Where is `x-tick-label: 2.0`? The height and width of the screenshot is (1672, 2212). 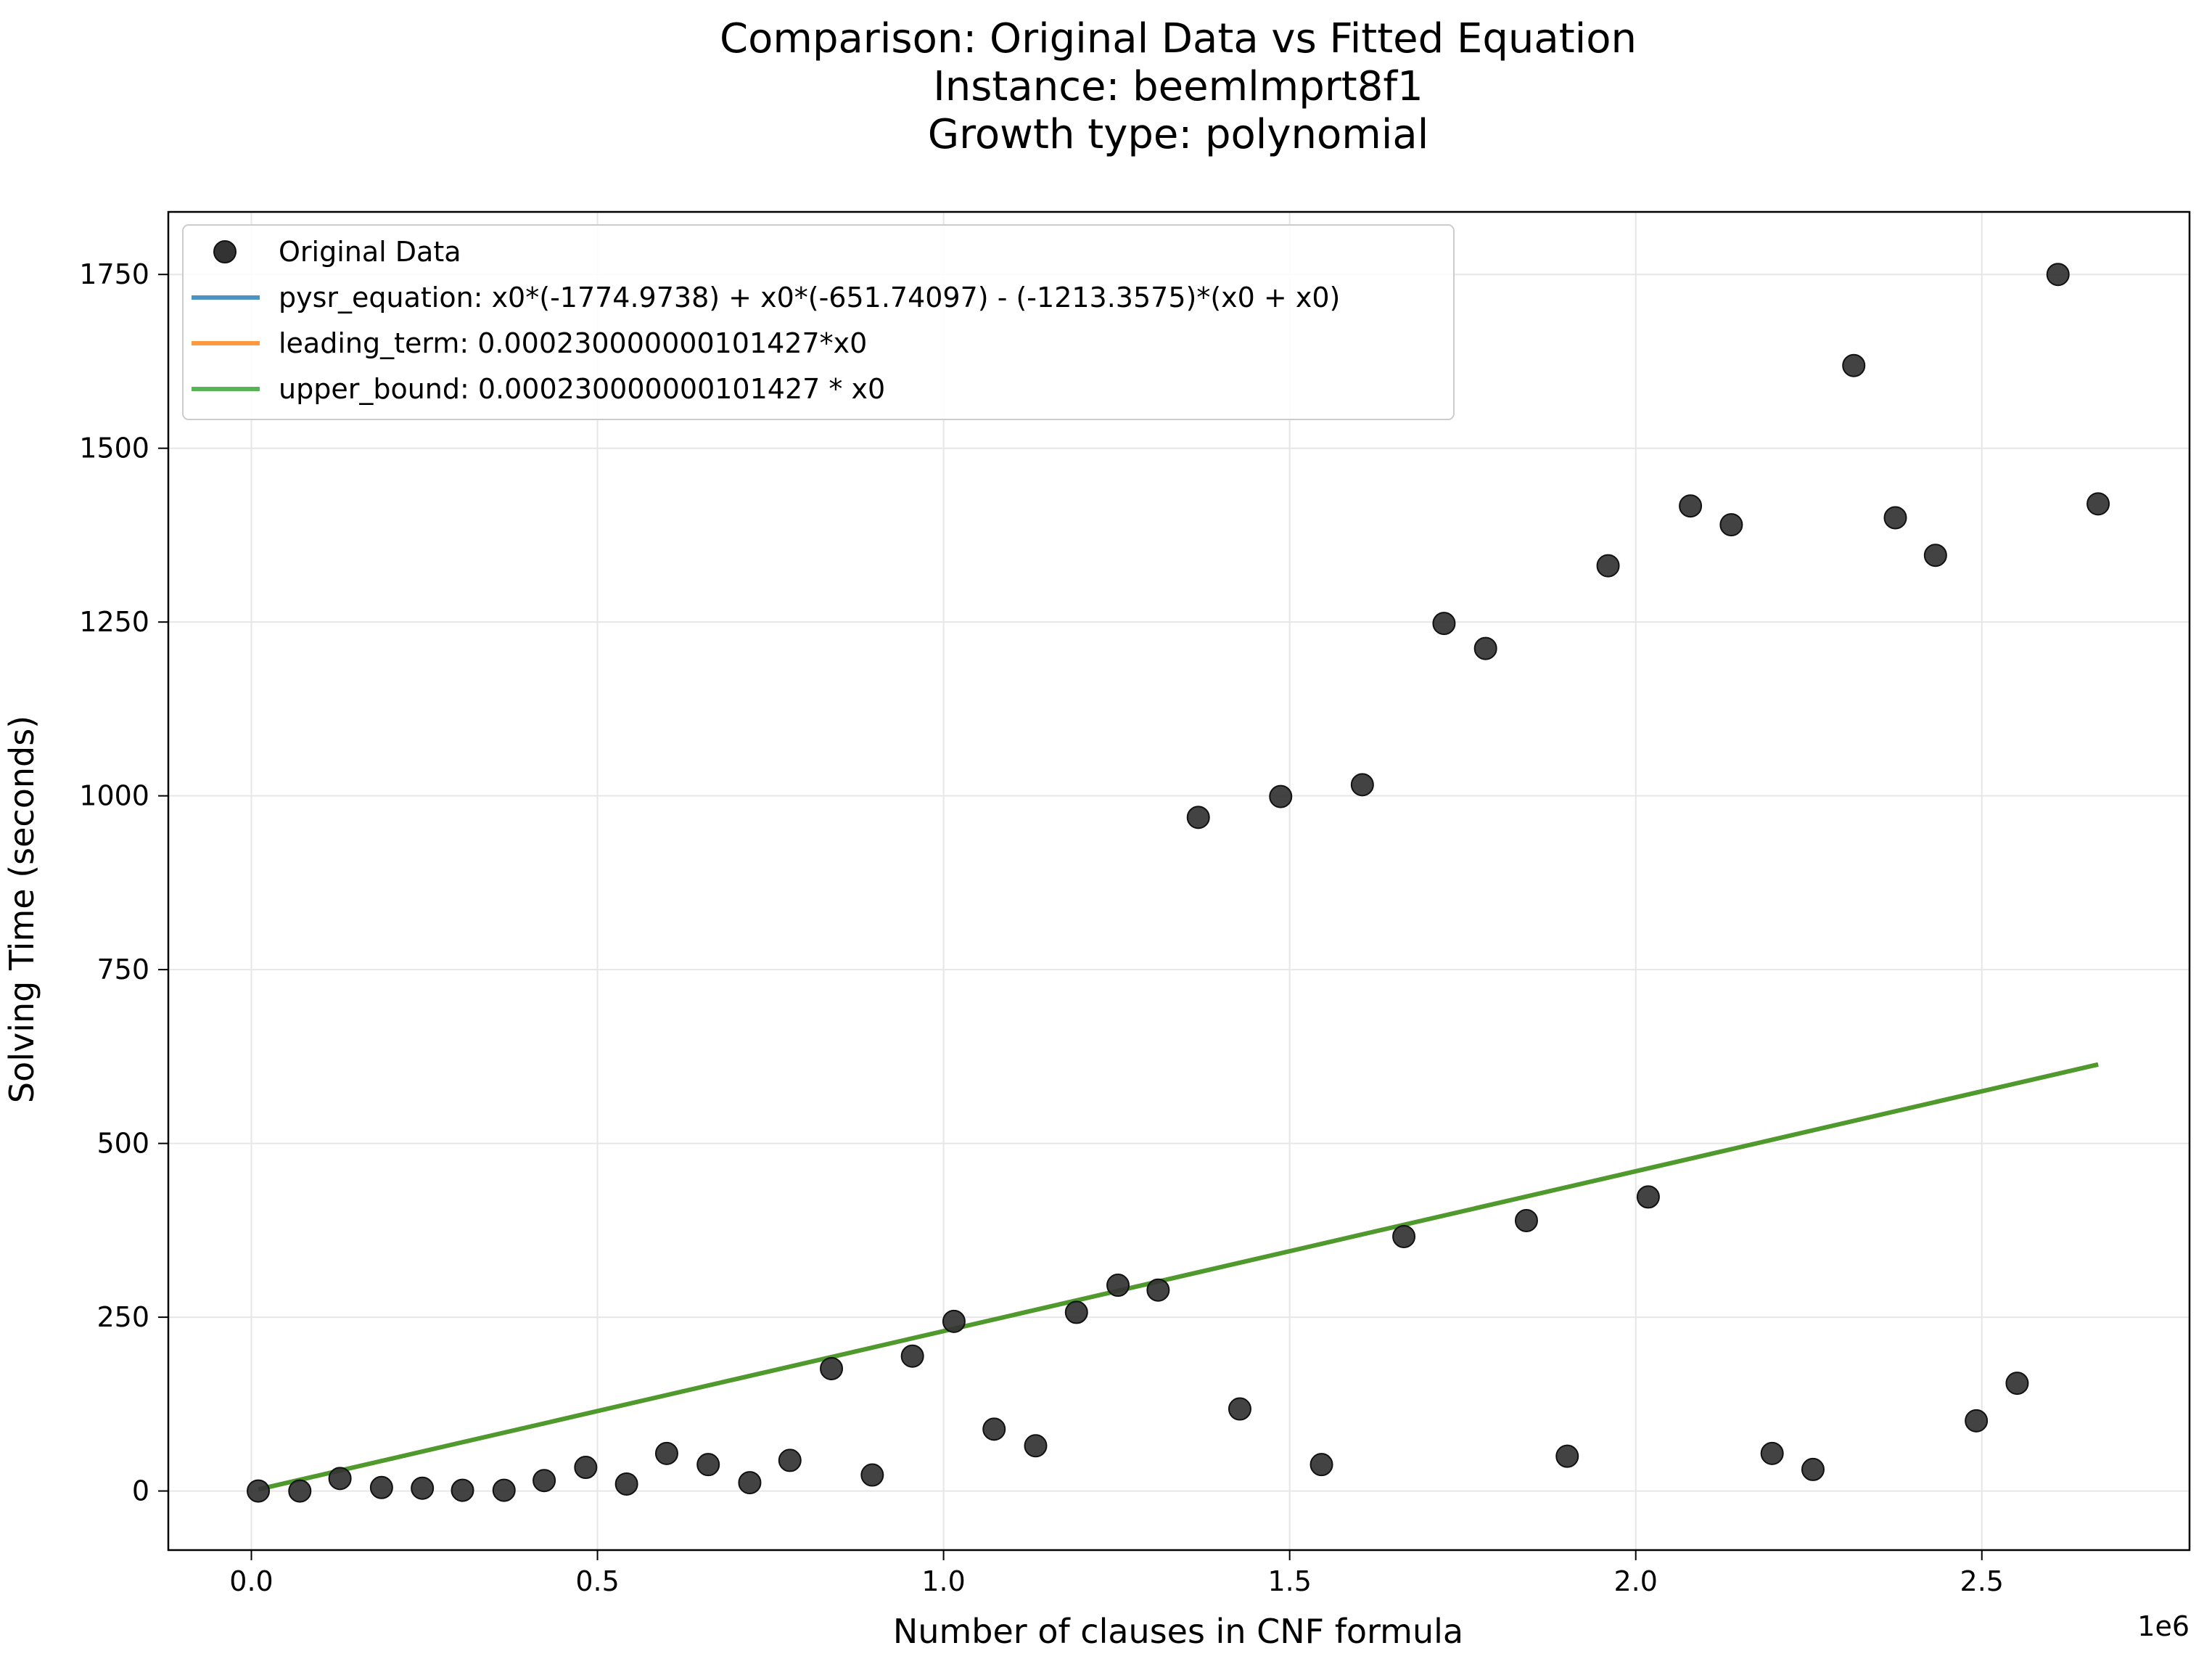 x-tick-label: 2.0 is located at coordinates (1635, 1581).